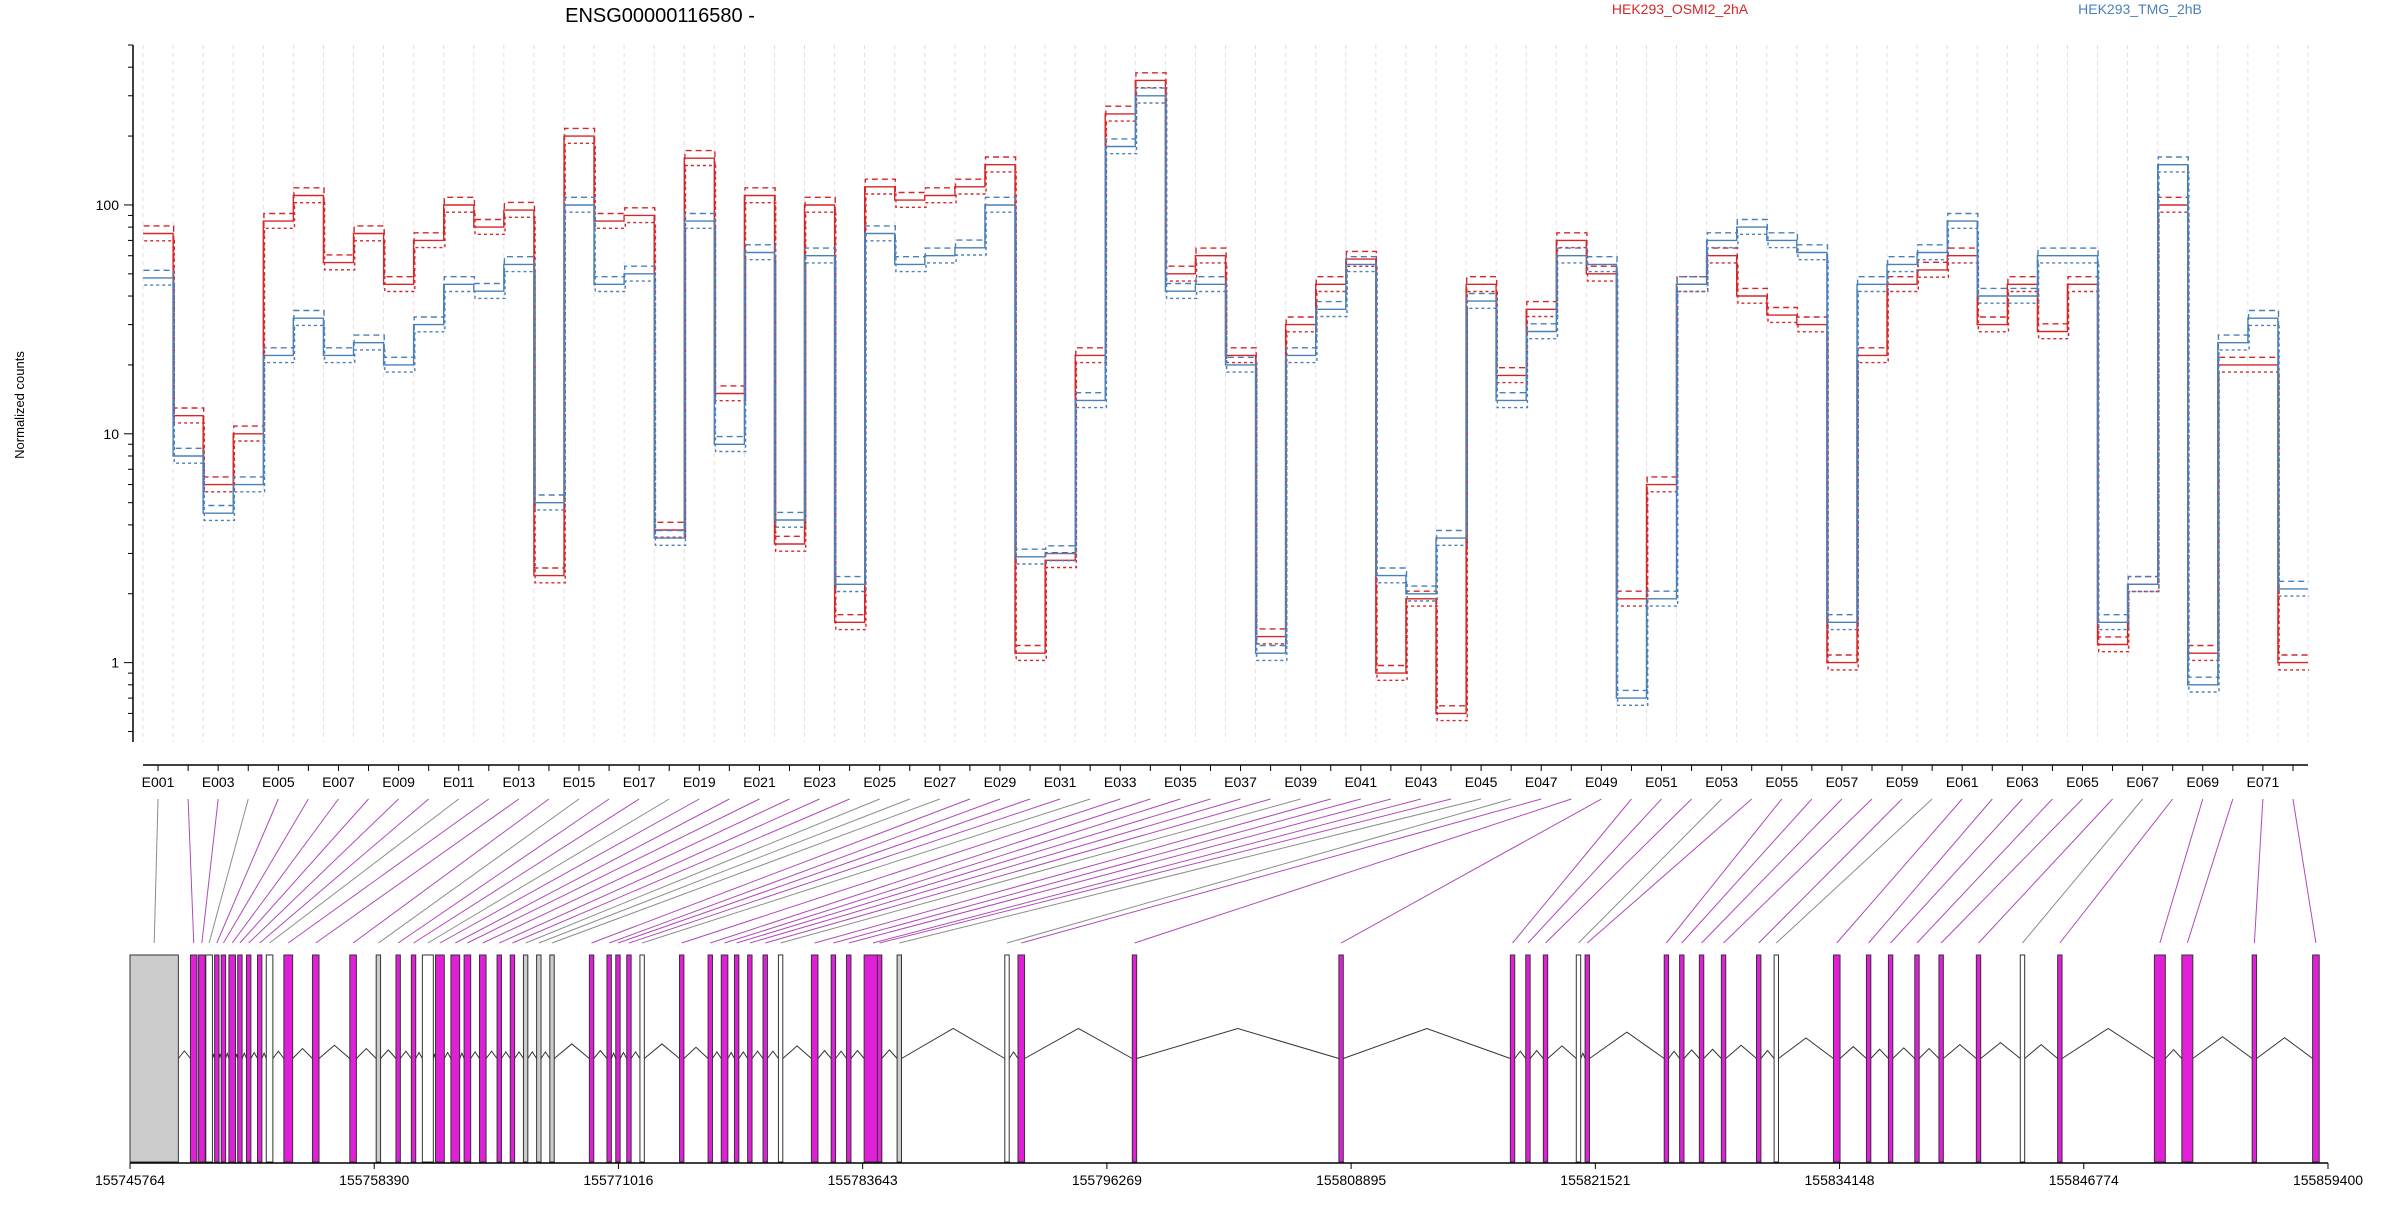 This screenshot has height=1205, width=2400. Describe the element at coordinates (1962, 782) in the screenshot. I see `x-tick-label: E061` at that location.